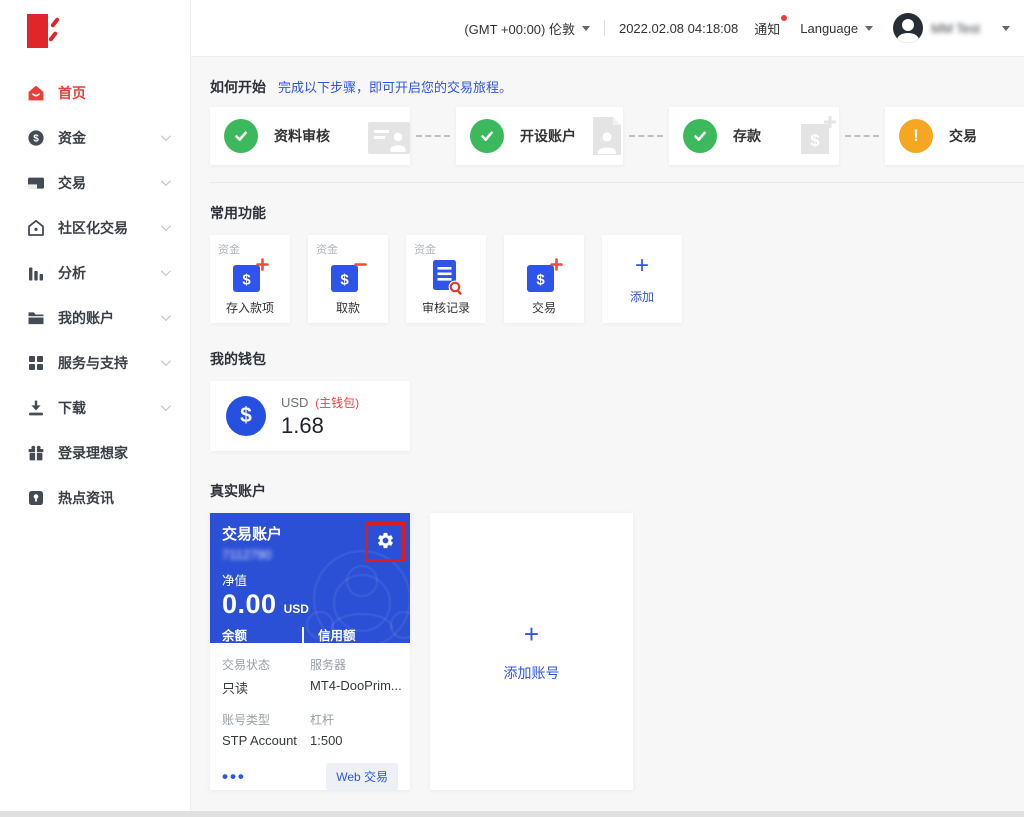 The height and width of the screenshot is (817, 1024). What do you see at coordinates (95, 452) in the screenshot?
I see `sidebar-item-rewards: 登录理想家` at bounding box center [95, 452].